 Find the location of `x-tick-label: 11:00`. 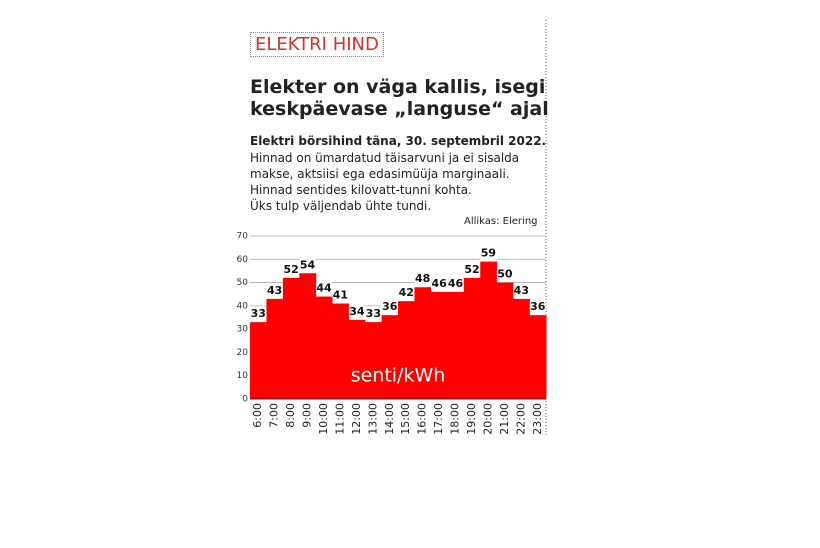

x-tick-label: 11:00 is located at coordinates (339, 419).